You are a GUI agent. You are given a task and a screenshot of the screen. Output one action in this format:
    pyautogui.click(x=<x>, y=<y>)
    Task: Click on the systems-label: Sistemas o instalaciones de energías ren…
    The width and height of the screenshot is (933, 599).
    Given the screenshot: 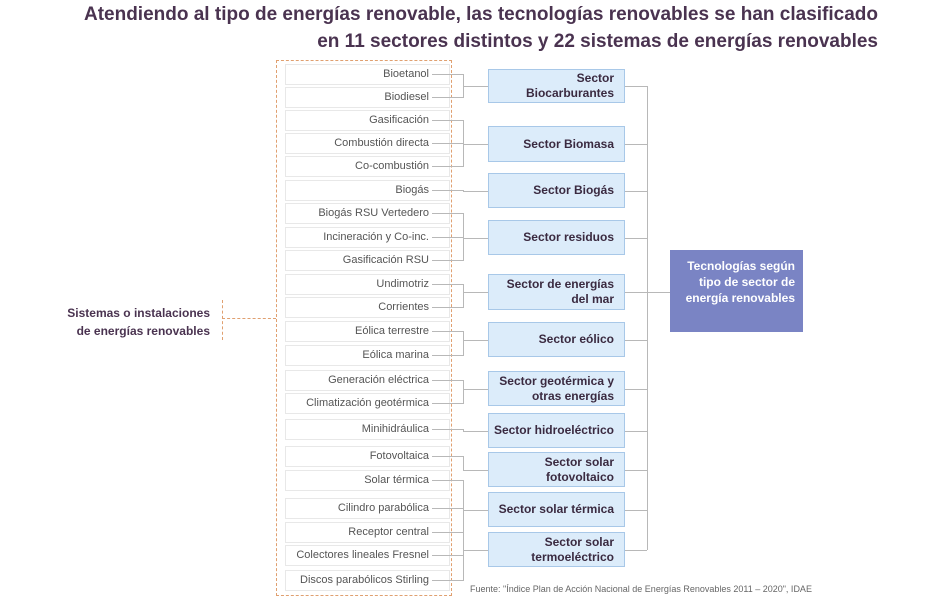 What is the action you would take?
    pyautogui.click(x=138, y=322)
    